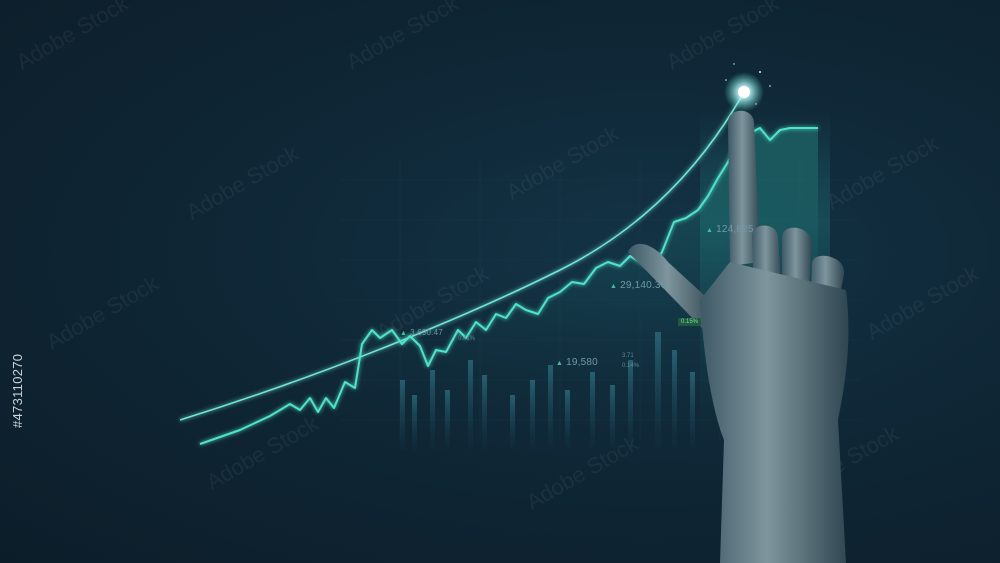 The height and width of the screenshot is (563, 1000). Describe the element at coordinates (421, 332) in the screenshot. I see `readout-label: ▲ 3,690.47` at that location.